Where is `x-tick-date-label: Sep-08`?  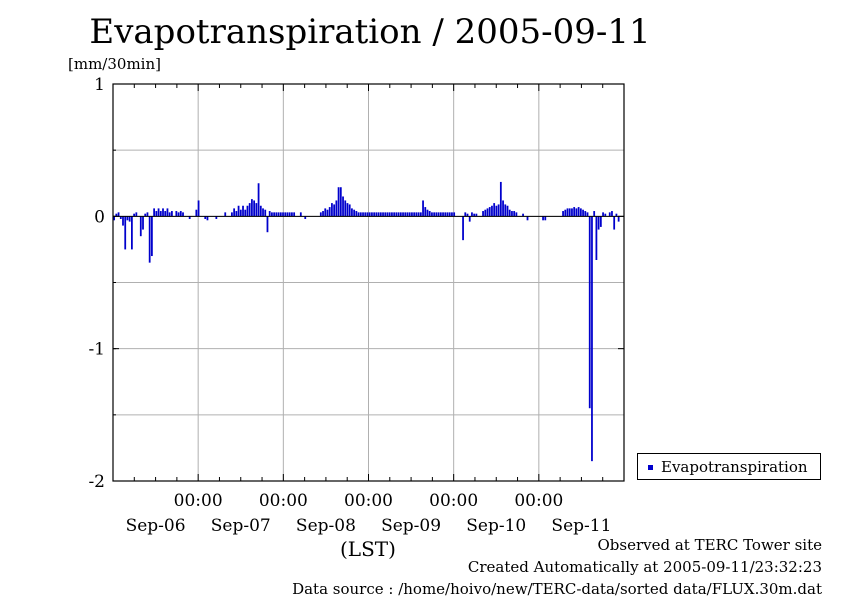
x-tick-date-label: Sep-08 is located at coordinates (326, 526).